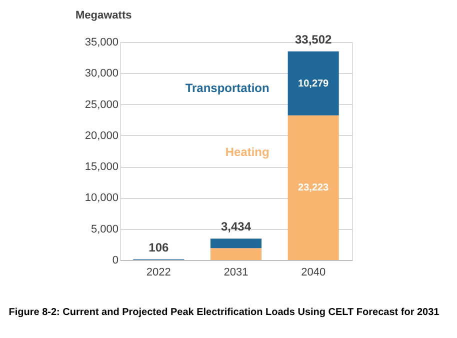 Image resolution: width=457 pixels, height=338 pixels. I want to click on series-label: Heating, so click(247, 152).